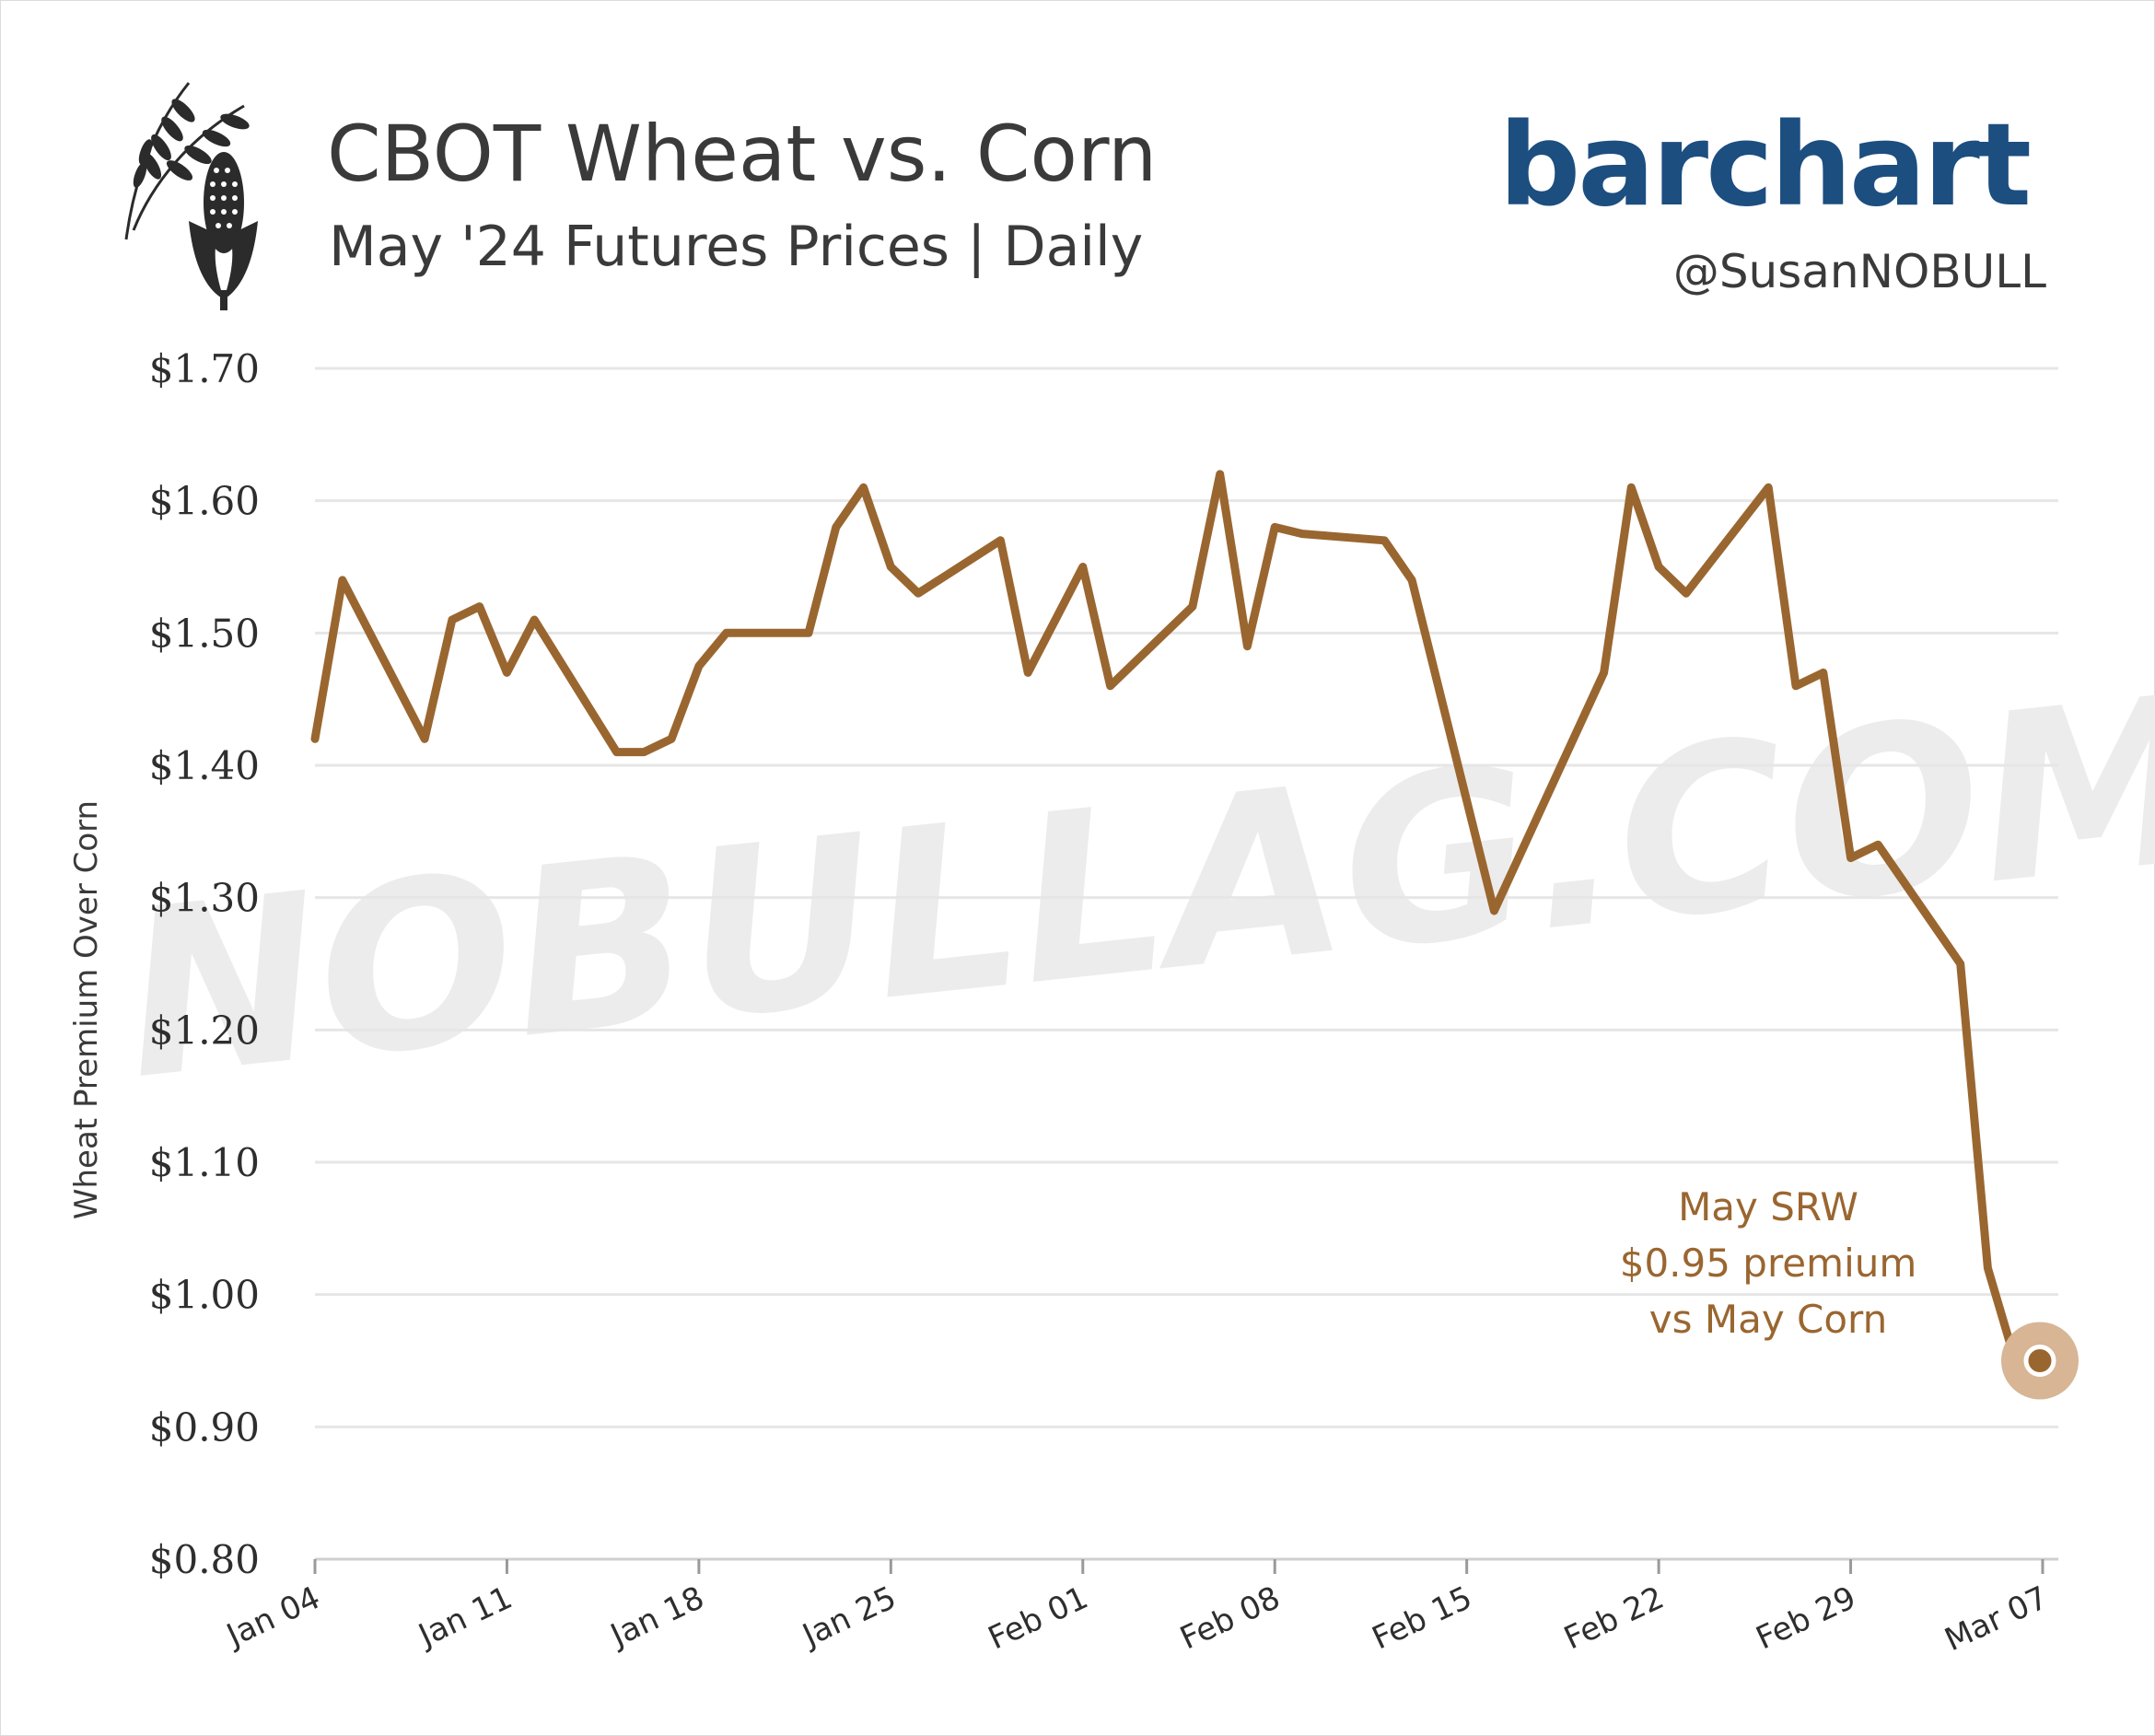 The image size is (2155, 1736). I want to click on y-tick-label: $1.10, so click(204, 1162).